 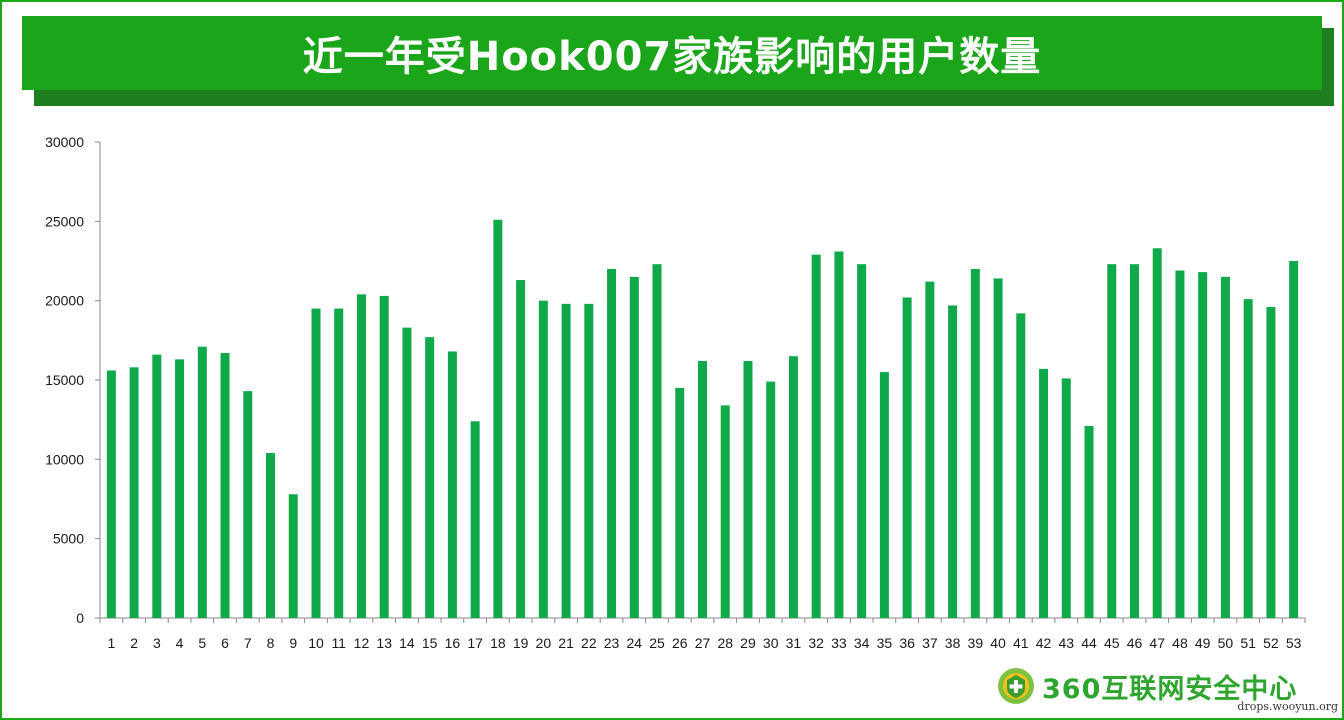 What do you see at coordinates (1248, 643) in the screenshot?
I see `x-tick-label: 51` at bounding box center [1248, 643].